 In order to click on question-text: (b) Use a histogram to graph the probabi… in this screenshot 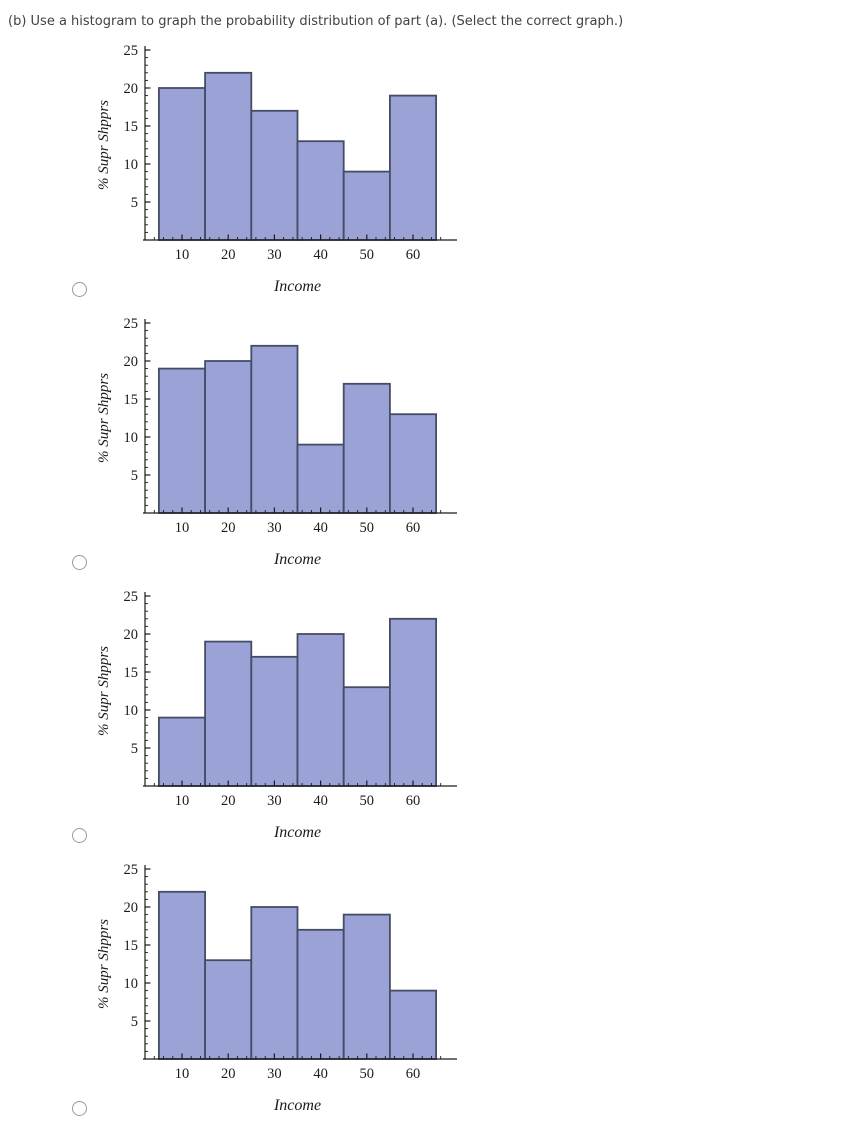, I will do `click(316, 21)`.